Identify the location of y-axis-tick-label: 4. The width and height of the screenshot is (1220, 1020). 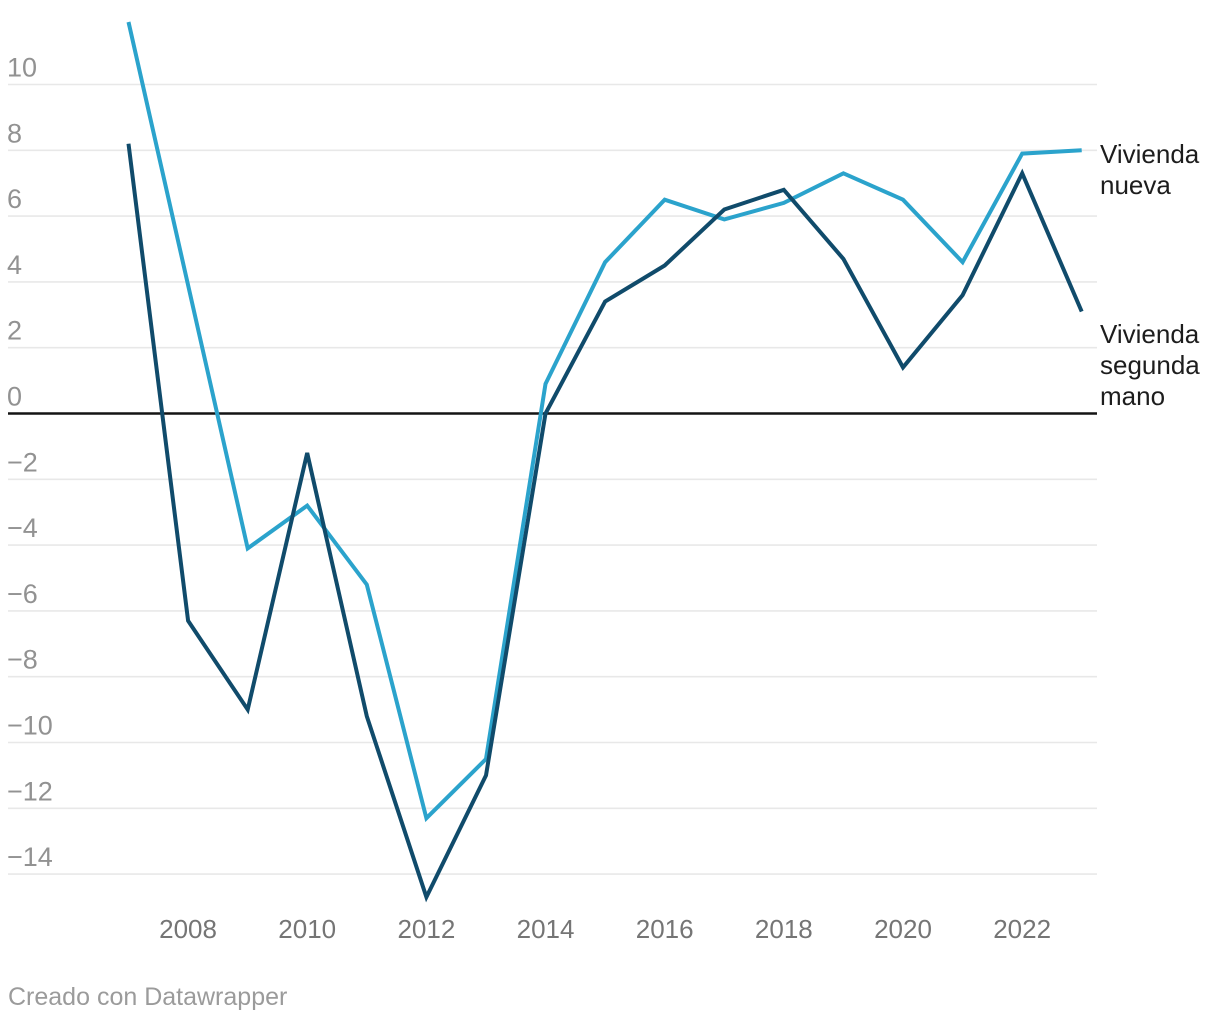
(14, 265).